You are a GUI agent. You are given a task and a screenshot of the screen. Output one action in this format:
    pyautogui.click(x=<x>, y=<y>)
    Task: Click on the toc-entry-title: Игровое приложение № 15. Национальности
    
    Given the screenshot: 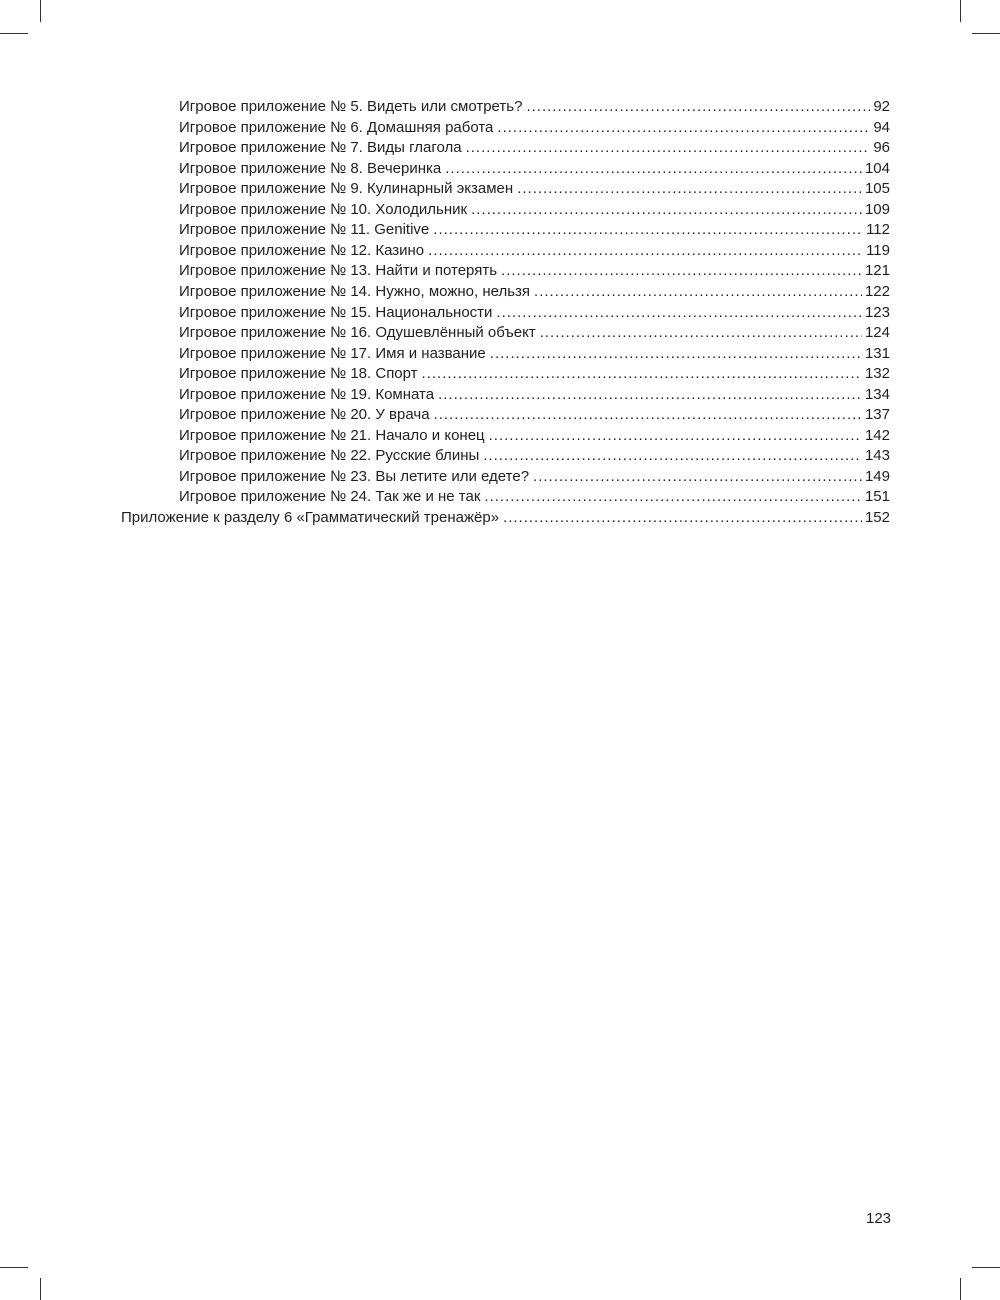 What is the action you would take?
    pyautogui.click(x=336, y=312)
    